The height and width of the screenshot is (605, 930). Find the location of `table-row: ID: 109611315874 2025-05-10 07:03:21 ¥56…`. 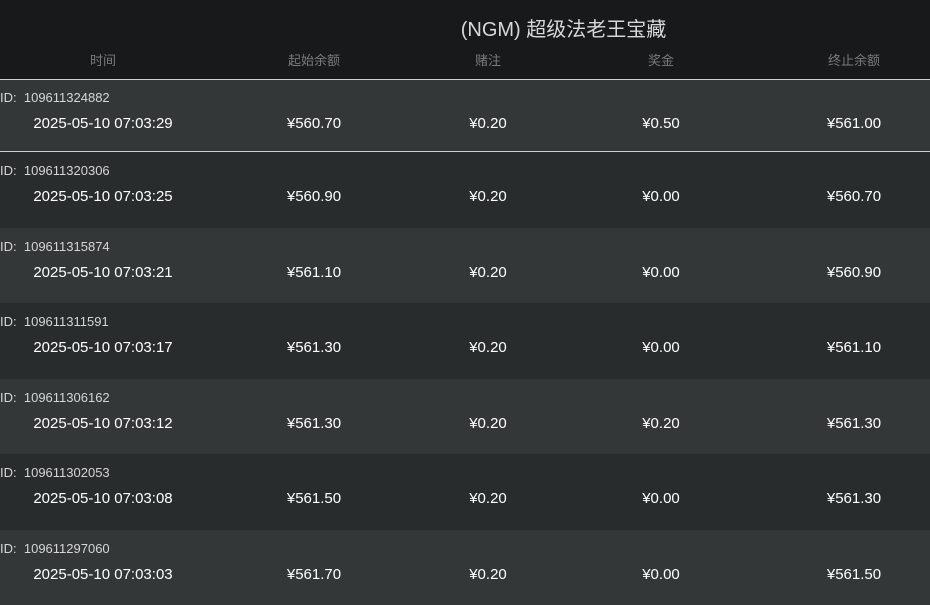

table-row: ID: 109611315874 2025-05-10 07:03:21 ¥56… is located at coordinates (465, 266).